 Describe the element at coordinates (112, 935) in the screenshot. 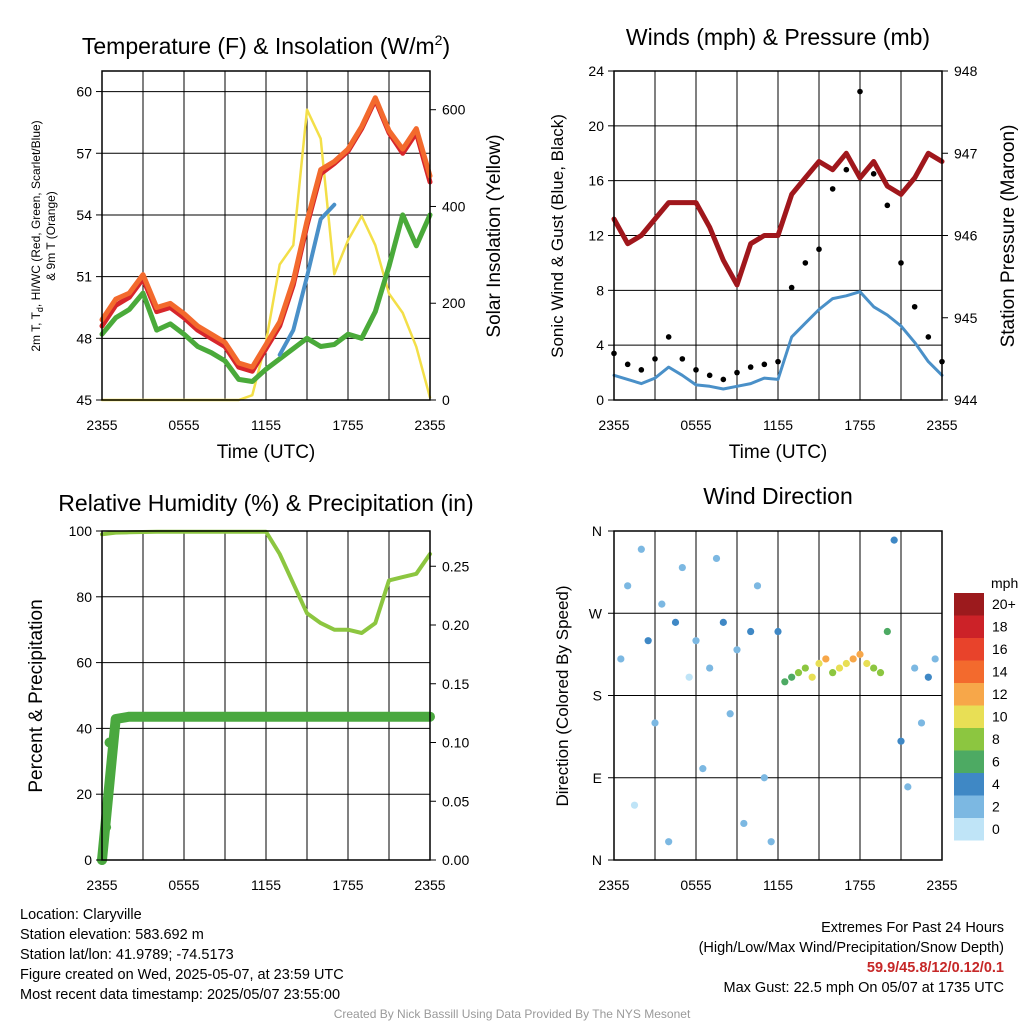

I see `station-elevation: Station elevation: 583.692 m` at that location.